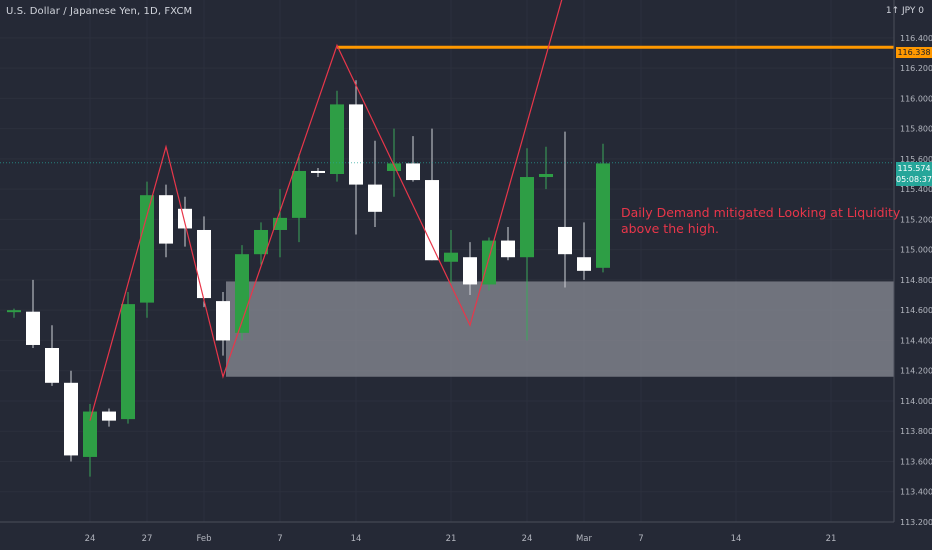  What do you see at coordinates (90, 539) in the screenshot?
I see `time-tick-label: 24` at bounding box center [90, 539].